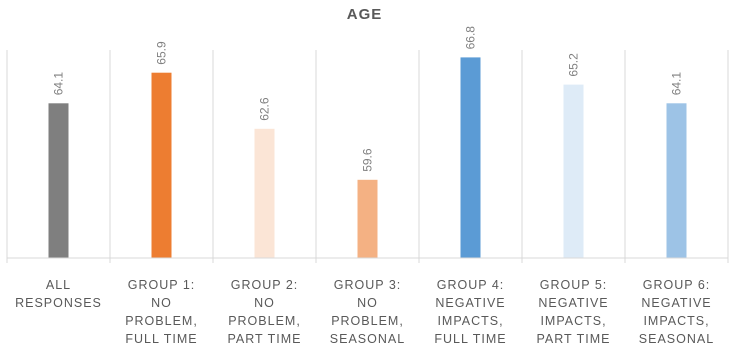 The height and width of the screenshot is (362, 729). Describe the element at coordinates (367, 312) in the screenshot. I see `category-label-4: GROUP 3: NO PROBLEM, SEASONAL` at that location.